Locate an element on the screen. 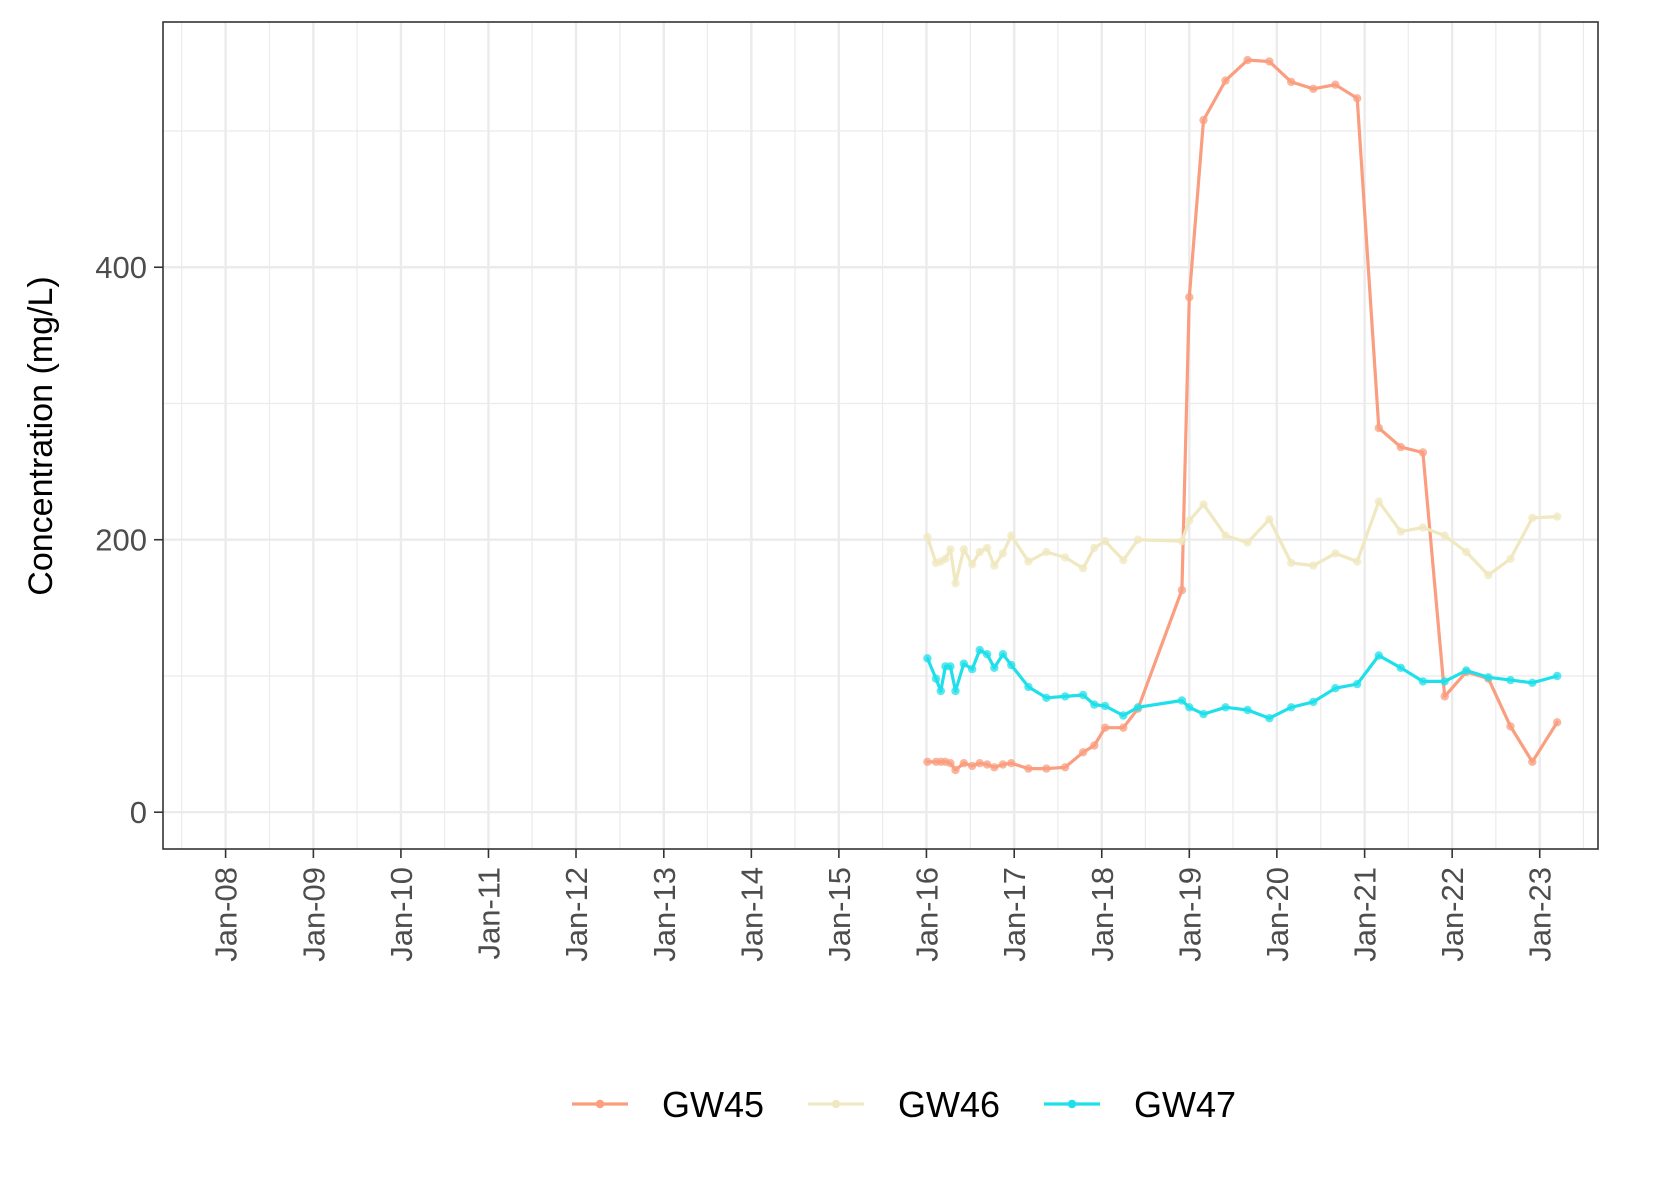 This screenshot has height=1186, width=1653. x-tick-label: Jan-18 is located at coordinates (1102, 914).